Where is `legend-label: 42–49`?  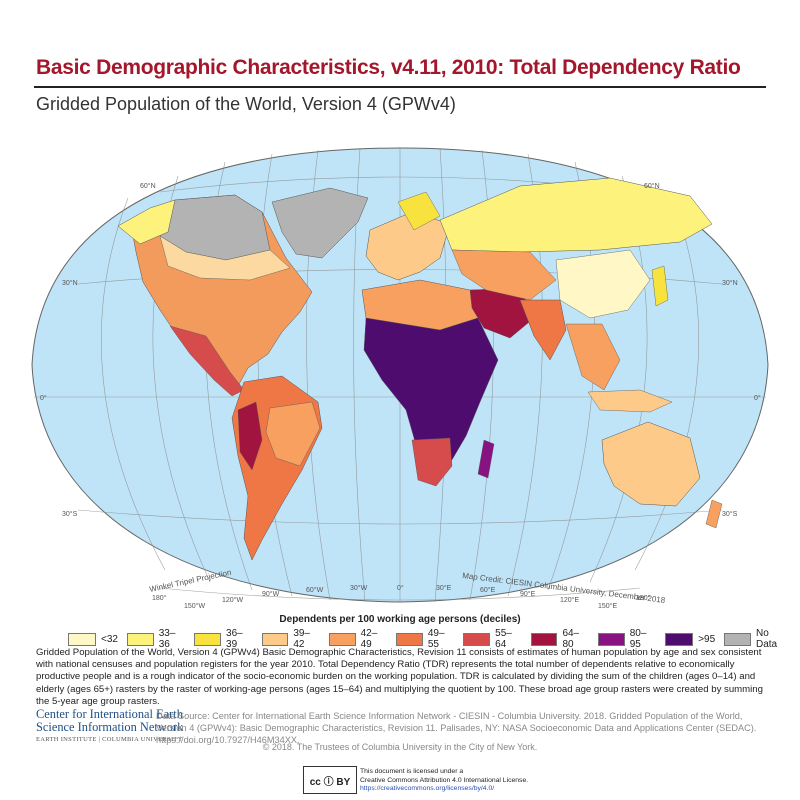
legend-label: 42–49 is located at coordinates (369, 639).